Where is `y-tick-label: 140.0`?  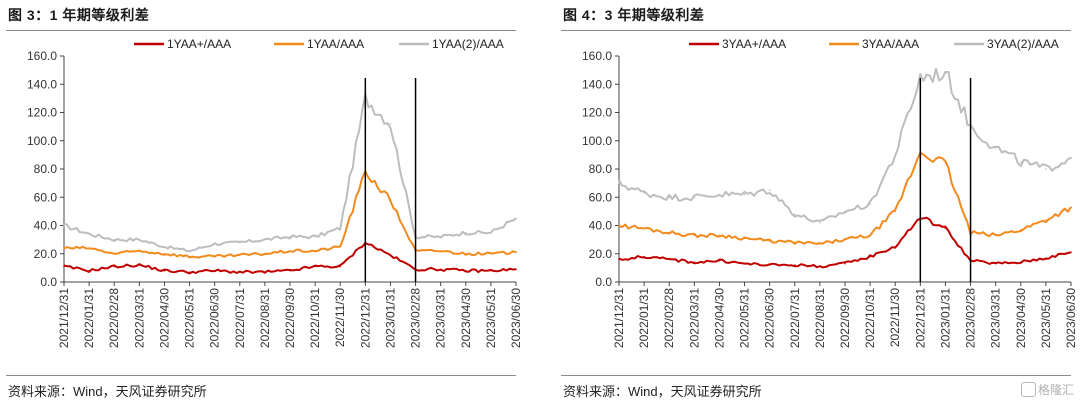
y-tick-label: 140.0 is located at coordinates (597, 84).